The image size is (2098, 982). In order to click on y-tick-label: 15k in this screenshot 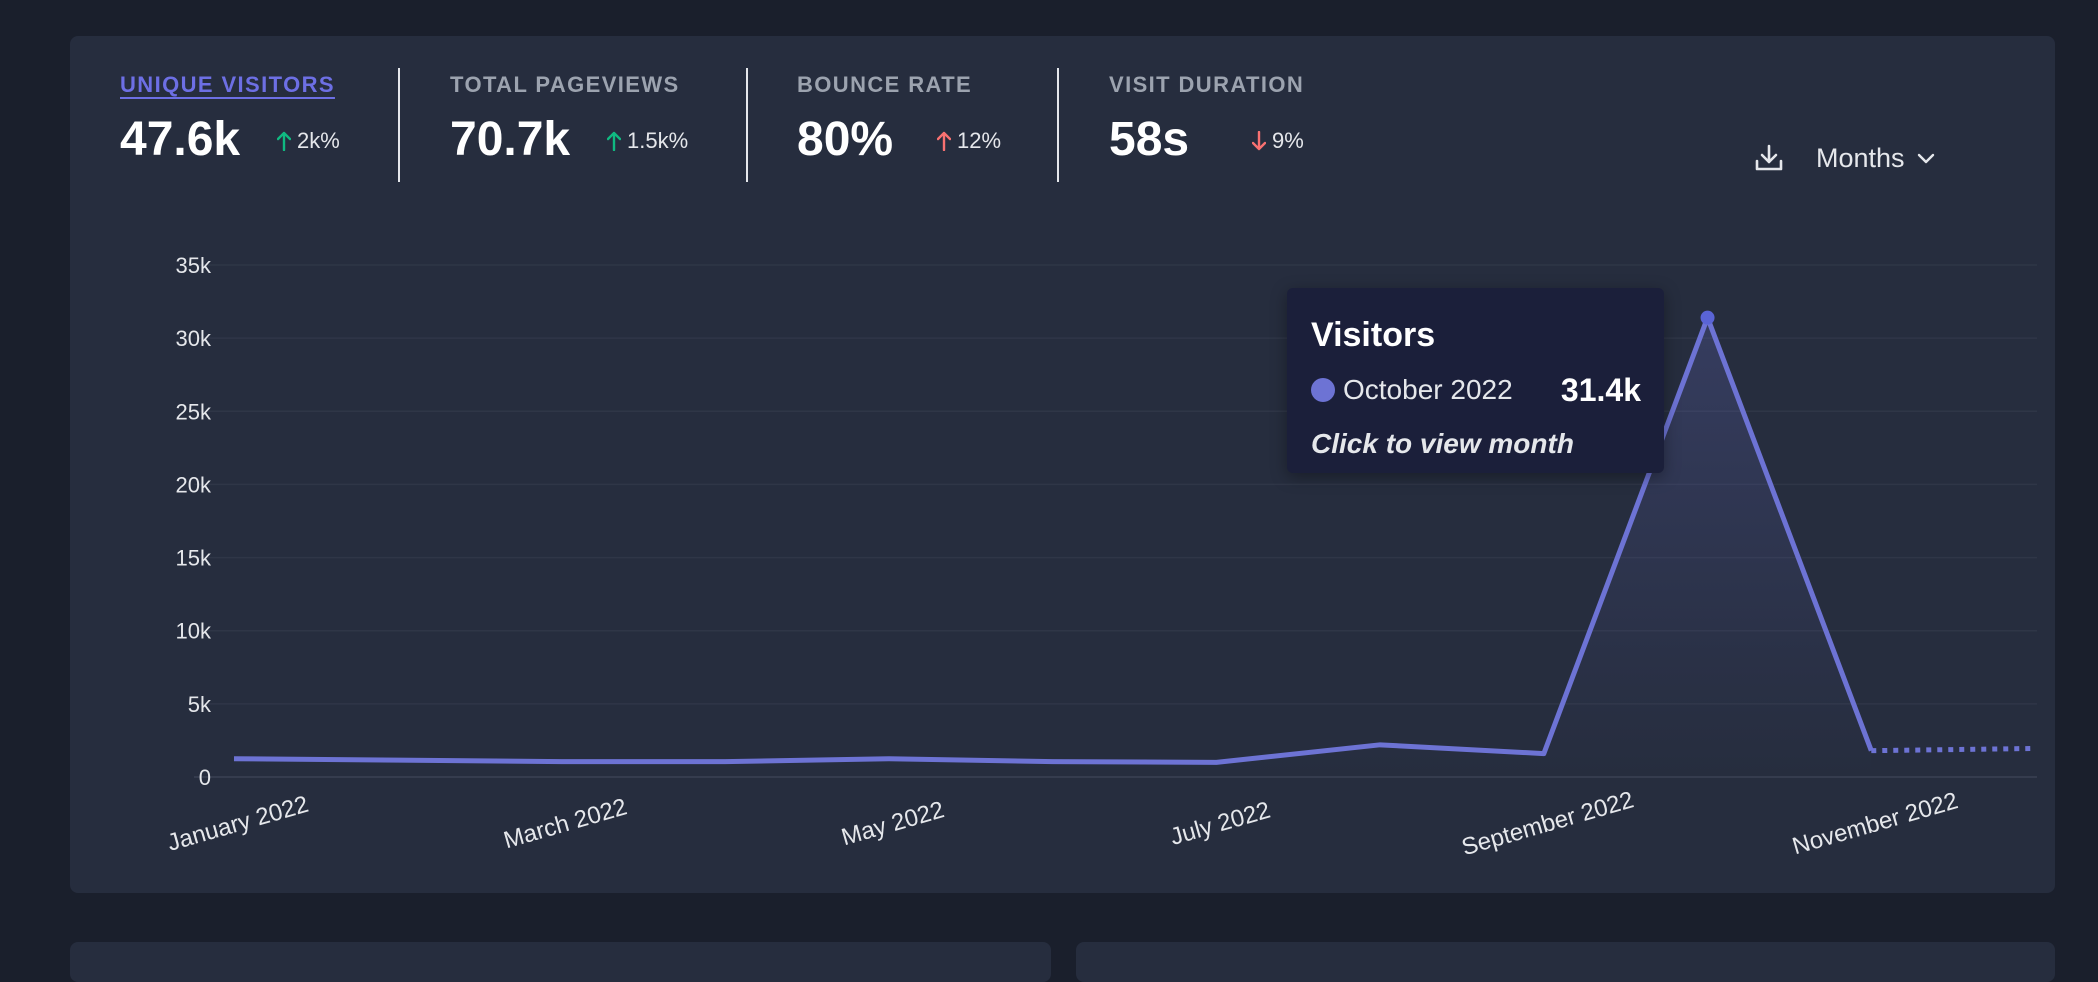, I will do `click(194, 558)`.